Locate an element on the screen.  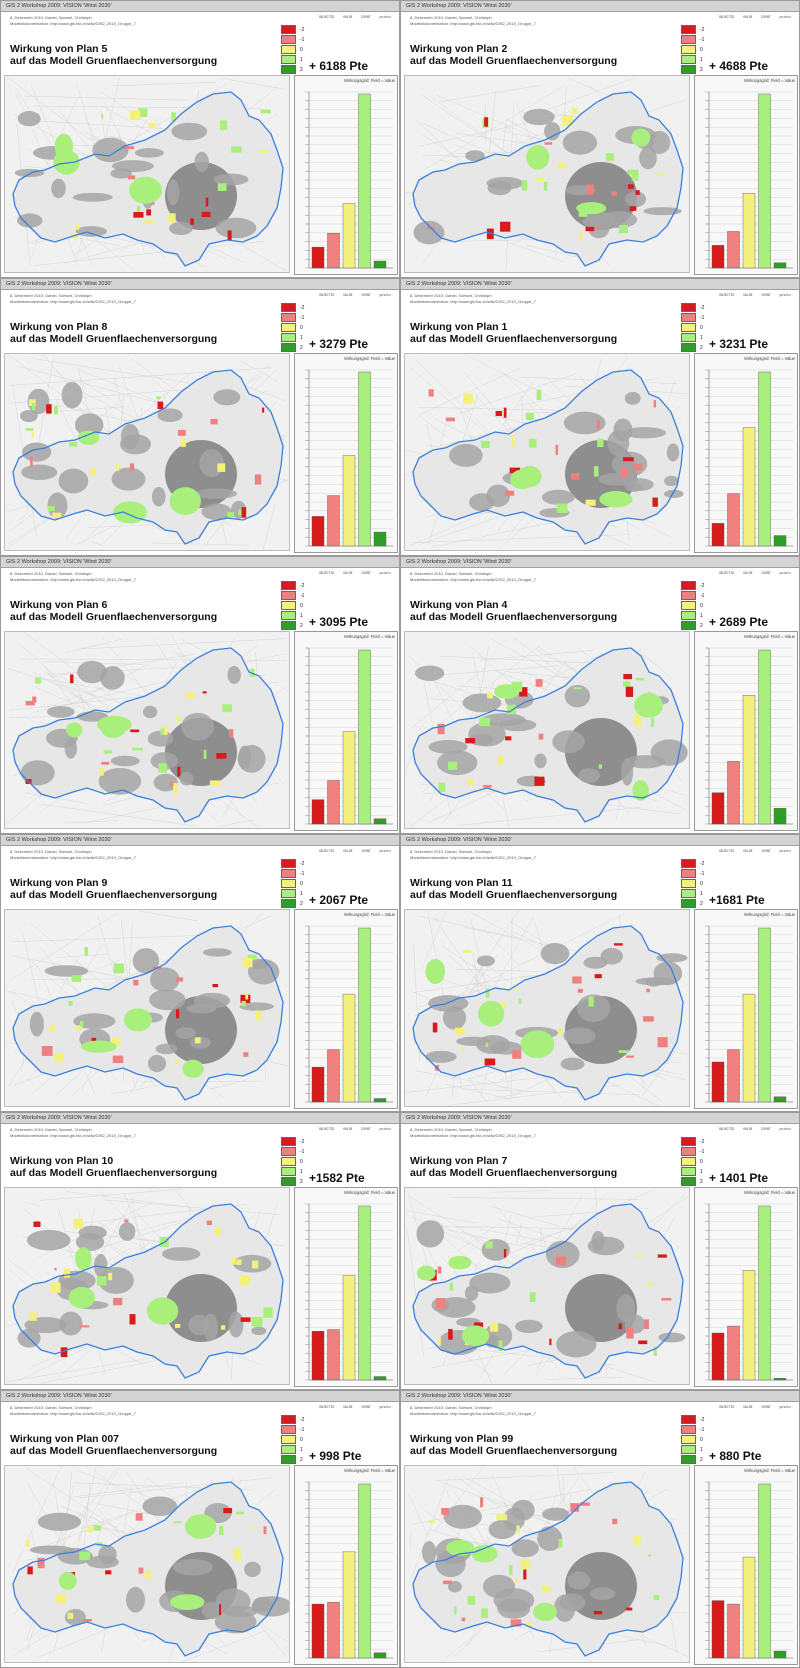
total-points: +1582 Pte is located at coordinates (337, 1178).